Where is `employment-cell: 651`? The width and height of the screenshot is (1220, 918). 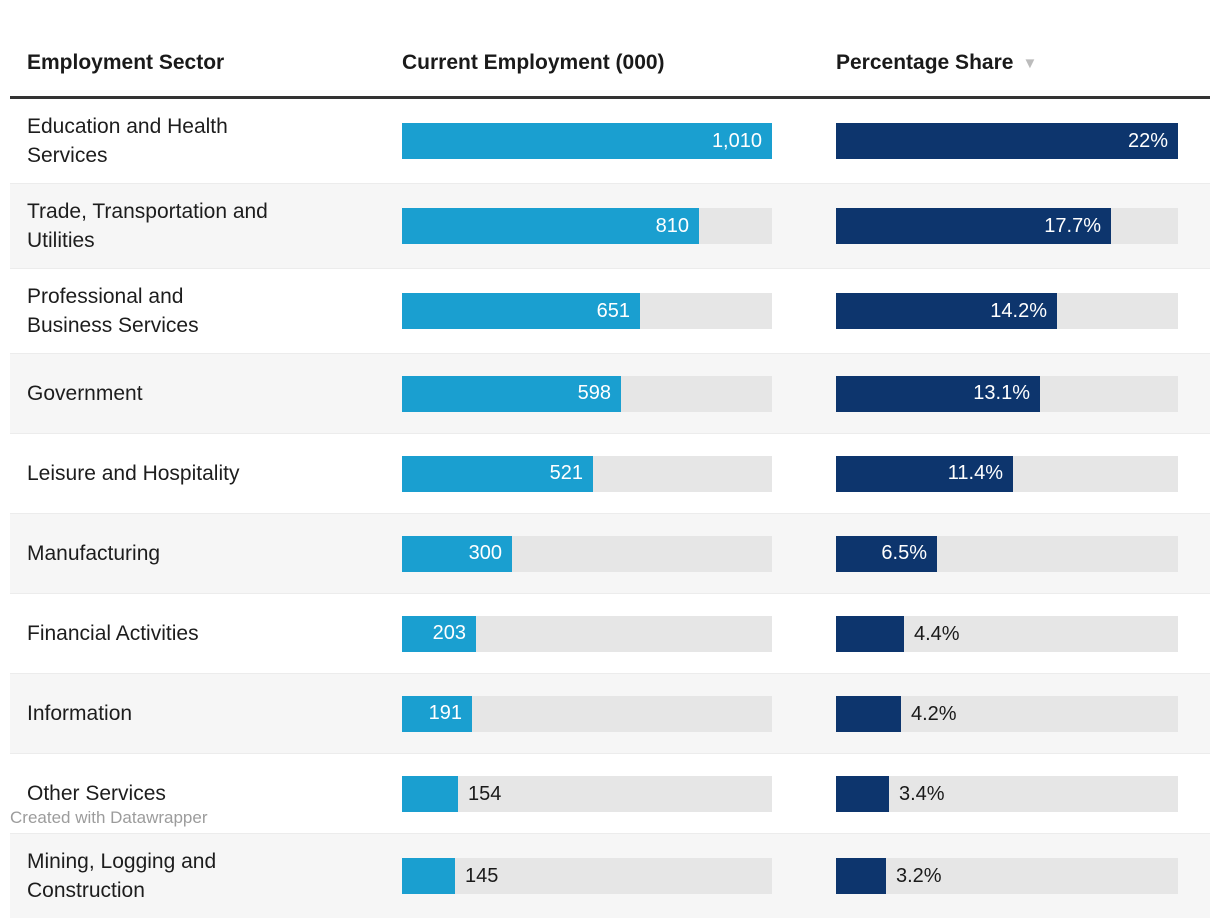 employment-cell: 651 is located at coordinates (587, 311).